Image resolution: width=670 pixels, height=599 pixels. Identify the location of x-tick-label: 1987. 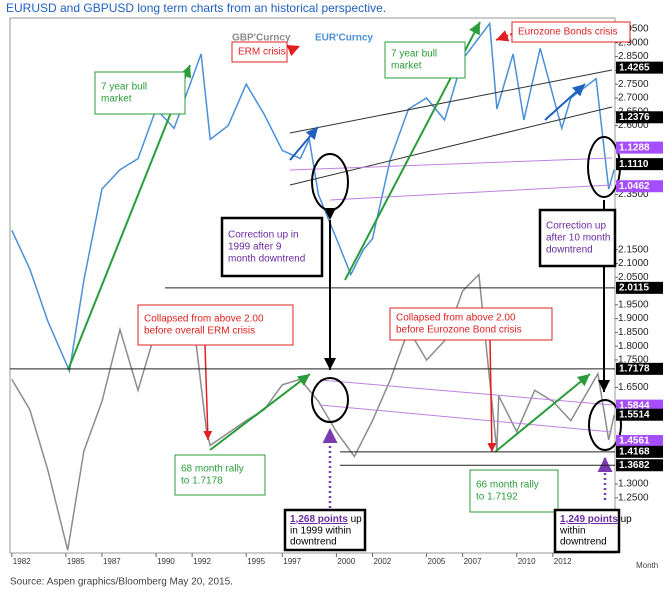
(112, 561).